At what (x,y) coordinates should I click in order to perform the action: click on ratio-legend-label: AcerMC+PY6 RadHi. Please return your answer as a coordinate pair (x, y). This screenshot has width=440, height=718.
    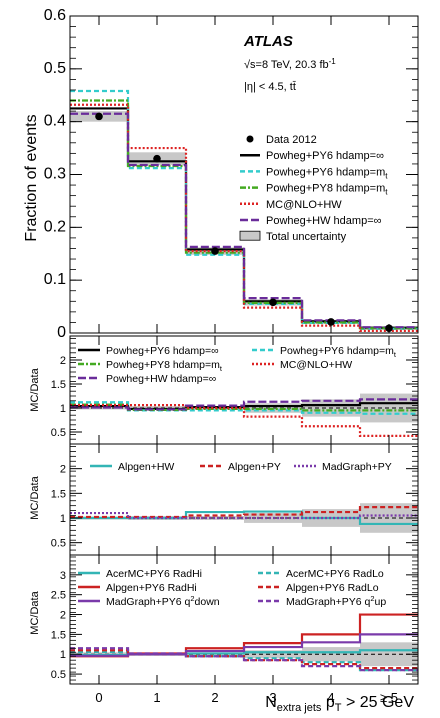
    Looking at the image, I should click on (154, 574).